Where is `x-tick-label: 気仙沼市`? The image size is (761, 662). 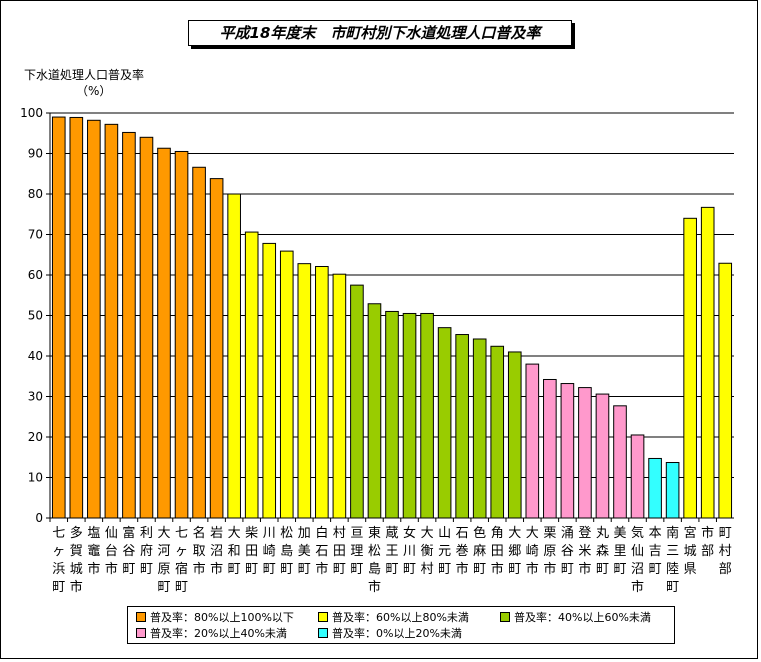
x-tick-label: 気仙沼市 is located at coordinates (637, 560).